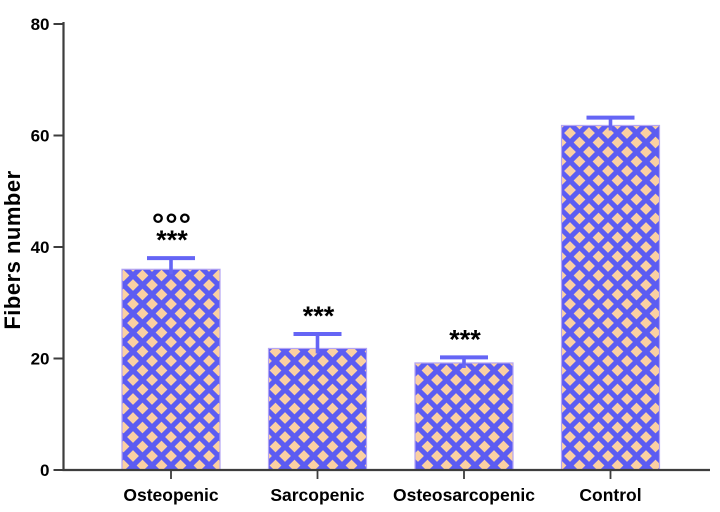  Describe the element at coordinates (610, 297) in the screenshot. I see `bar-control` at that location.